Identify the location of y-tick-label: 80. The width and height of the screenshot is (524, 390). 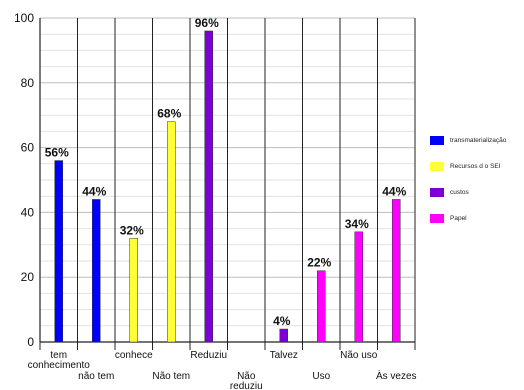
(28, 83).